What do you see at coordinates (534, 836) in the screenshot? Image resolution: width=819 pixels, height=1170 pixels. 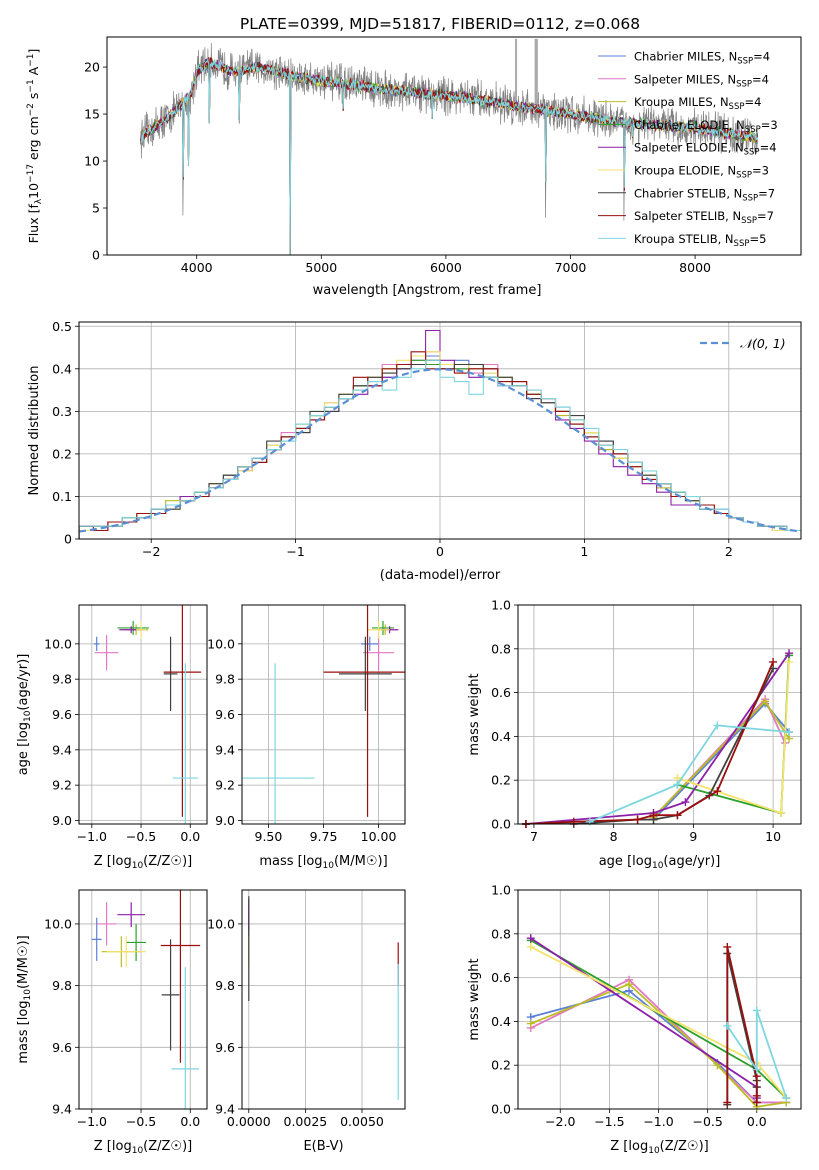 I see `x-tick-label: 7` at bounding box center [534, 836].